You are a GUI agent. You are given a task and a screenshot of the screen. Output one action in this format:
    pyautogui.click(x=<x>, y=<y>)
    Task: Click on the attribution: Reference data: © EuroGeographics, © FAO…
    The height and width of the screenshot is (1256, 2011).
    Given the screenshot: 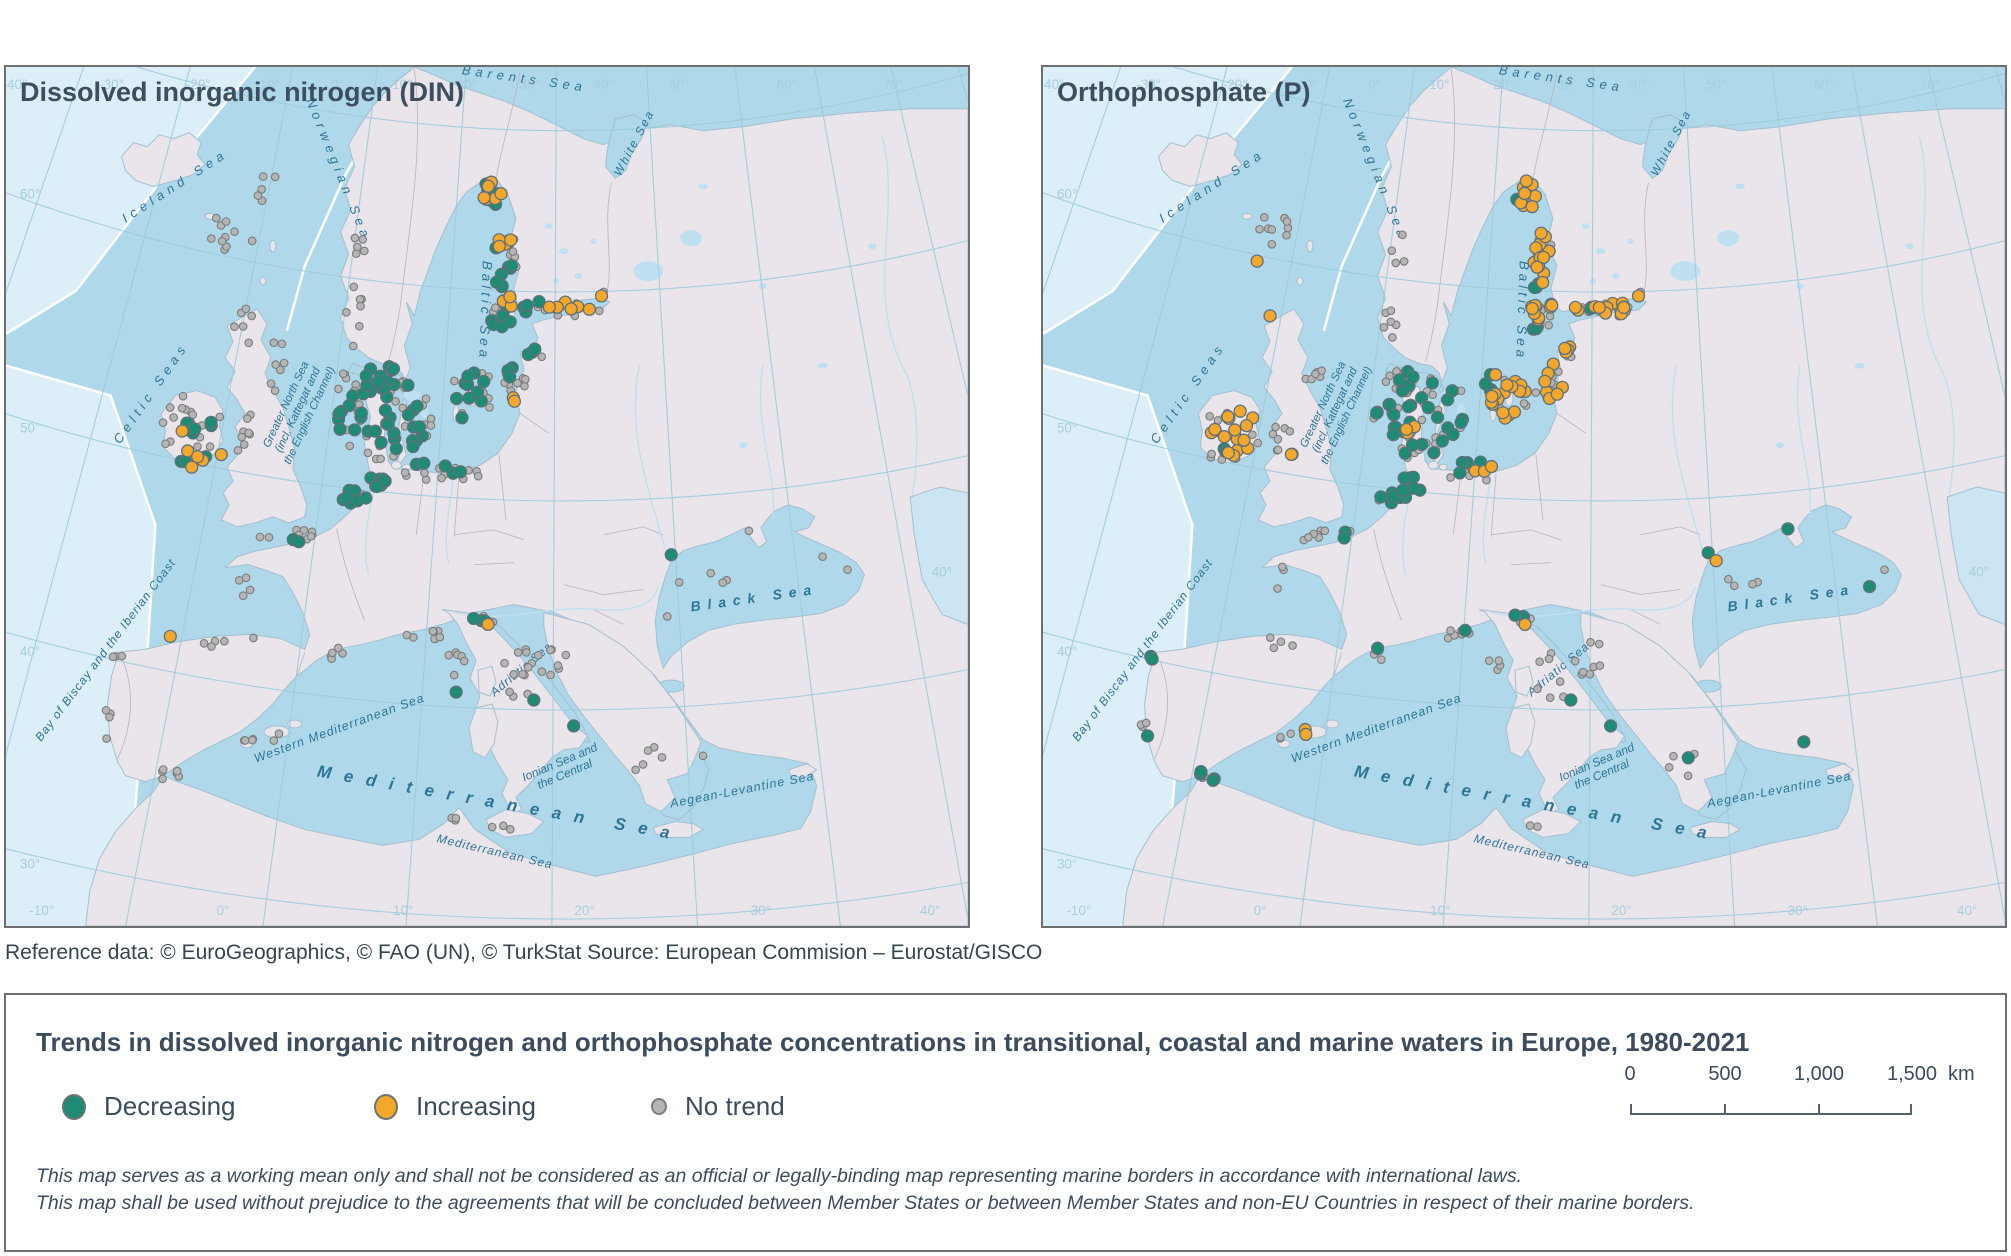 What is the action you would take?
    pyautogui.click(x=524, y=952)
    